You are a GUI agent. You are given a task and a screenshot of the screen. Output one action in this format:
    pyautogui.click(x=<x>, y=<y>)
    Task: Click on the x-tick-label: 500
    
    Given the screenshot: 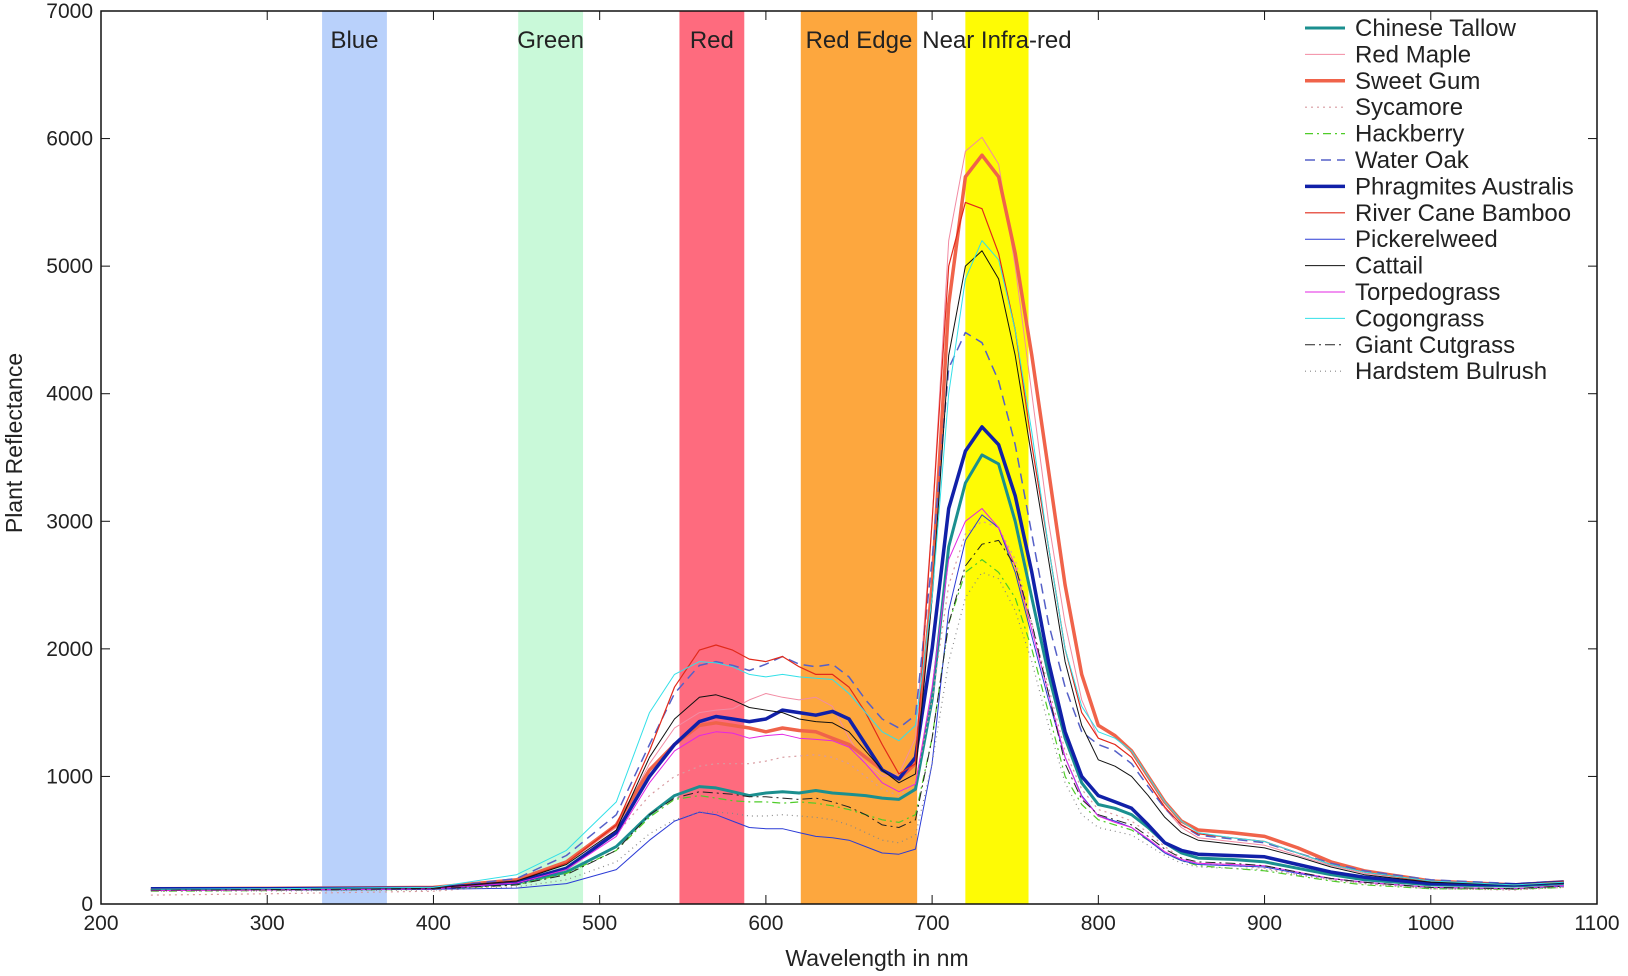 What is the action you would take?
    pyautogui.click(x=599, y=923)
    